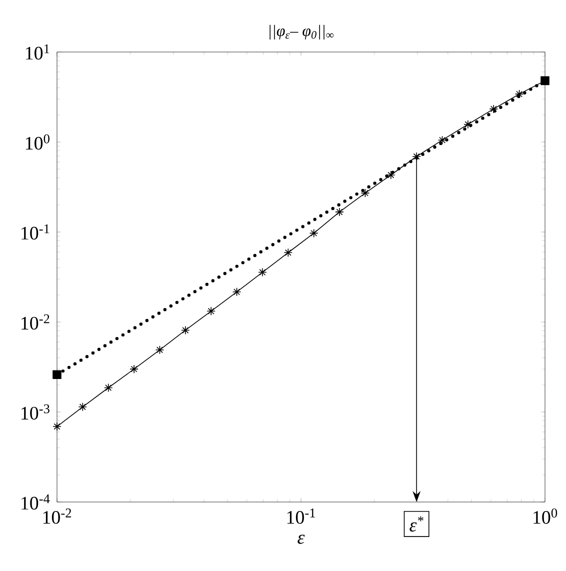  What do you see at coordinates (301, 539) in the screenshot?
I see `x-axis-title: ε` at bounding box center [301, 539].